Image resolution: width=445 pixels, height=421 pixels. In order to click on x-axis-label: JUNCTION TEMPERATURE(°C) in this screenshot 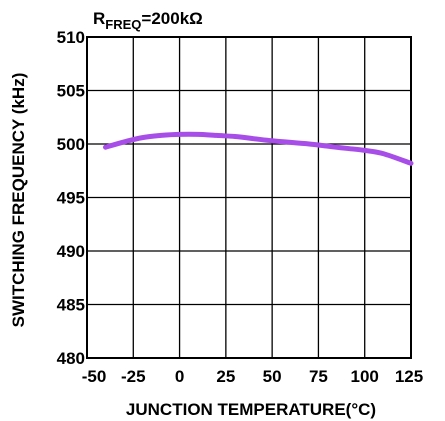, I will do `click(251, 409)`.